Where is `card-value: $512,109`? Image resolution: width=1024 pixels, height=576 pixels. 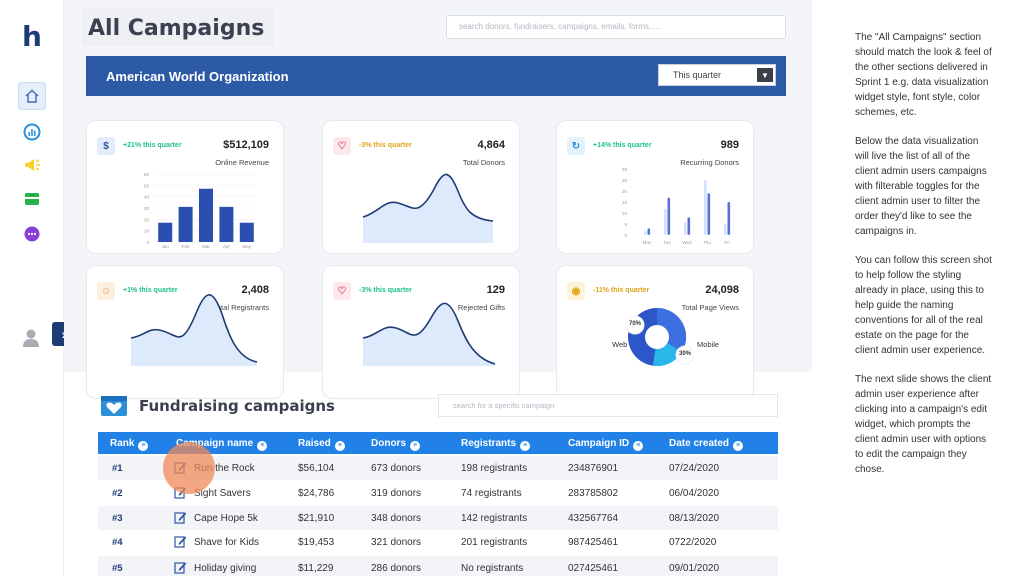
card-value: $512,109 is located at coordinates (246, 145).